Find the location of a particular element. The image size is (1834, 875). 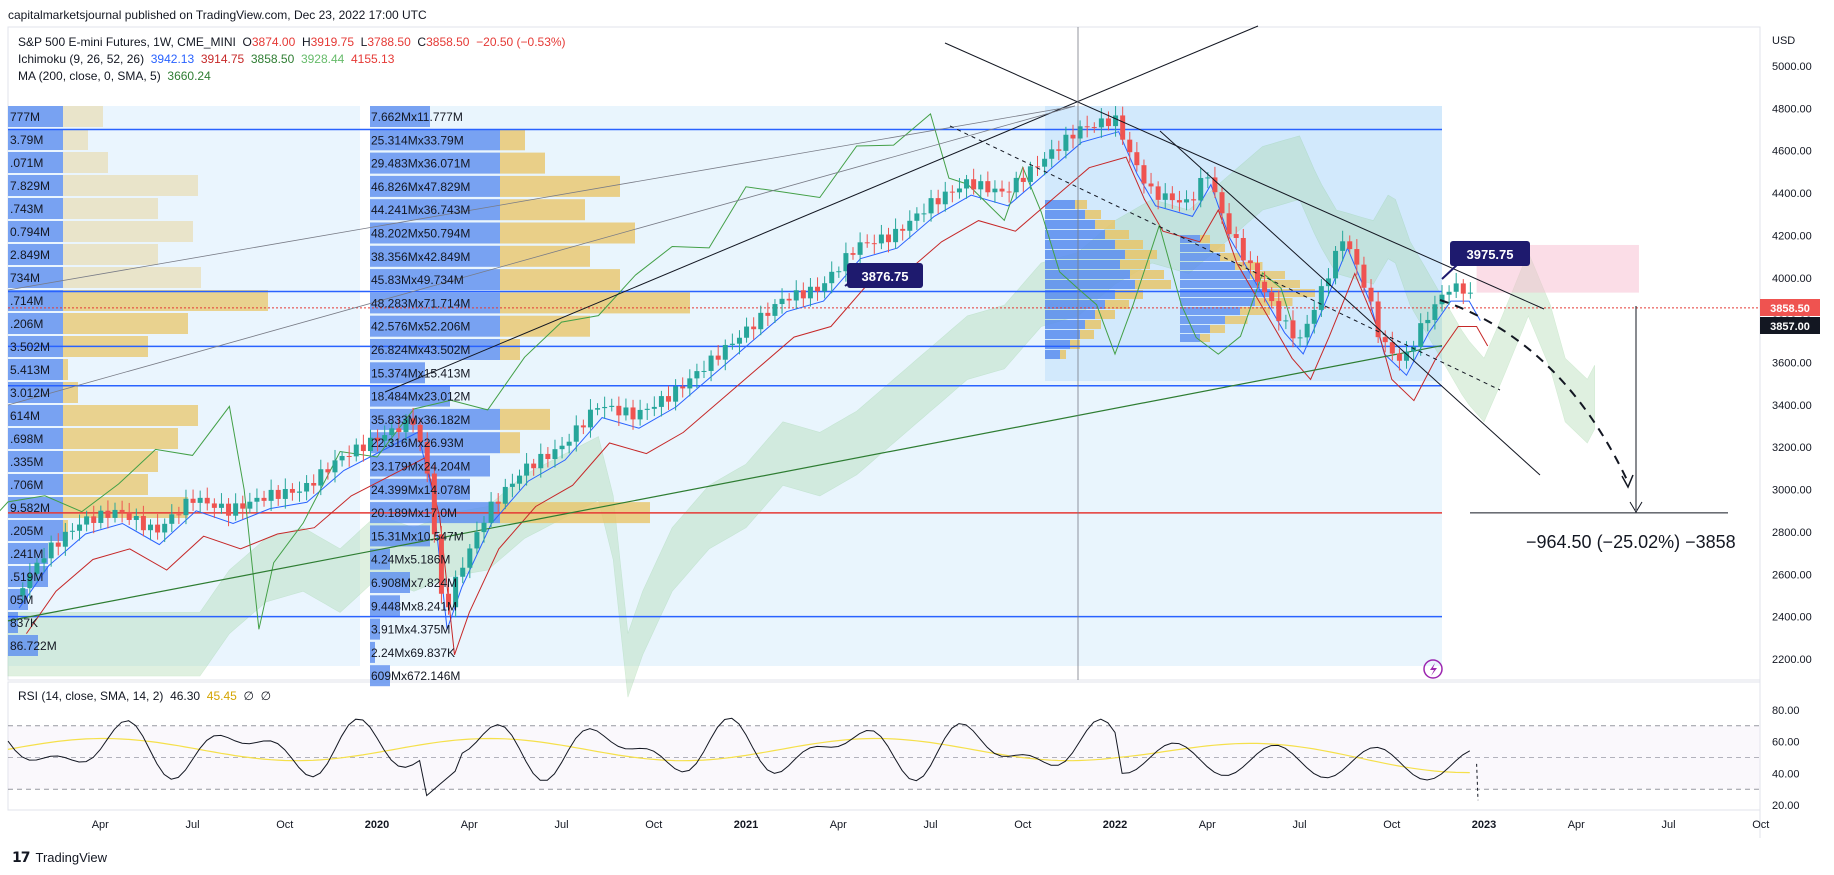

time-axis-label: Oct is located at coordinates (1760, 825).